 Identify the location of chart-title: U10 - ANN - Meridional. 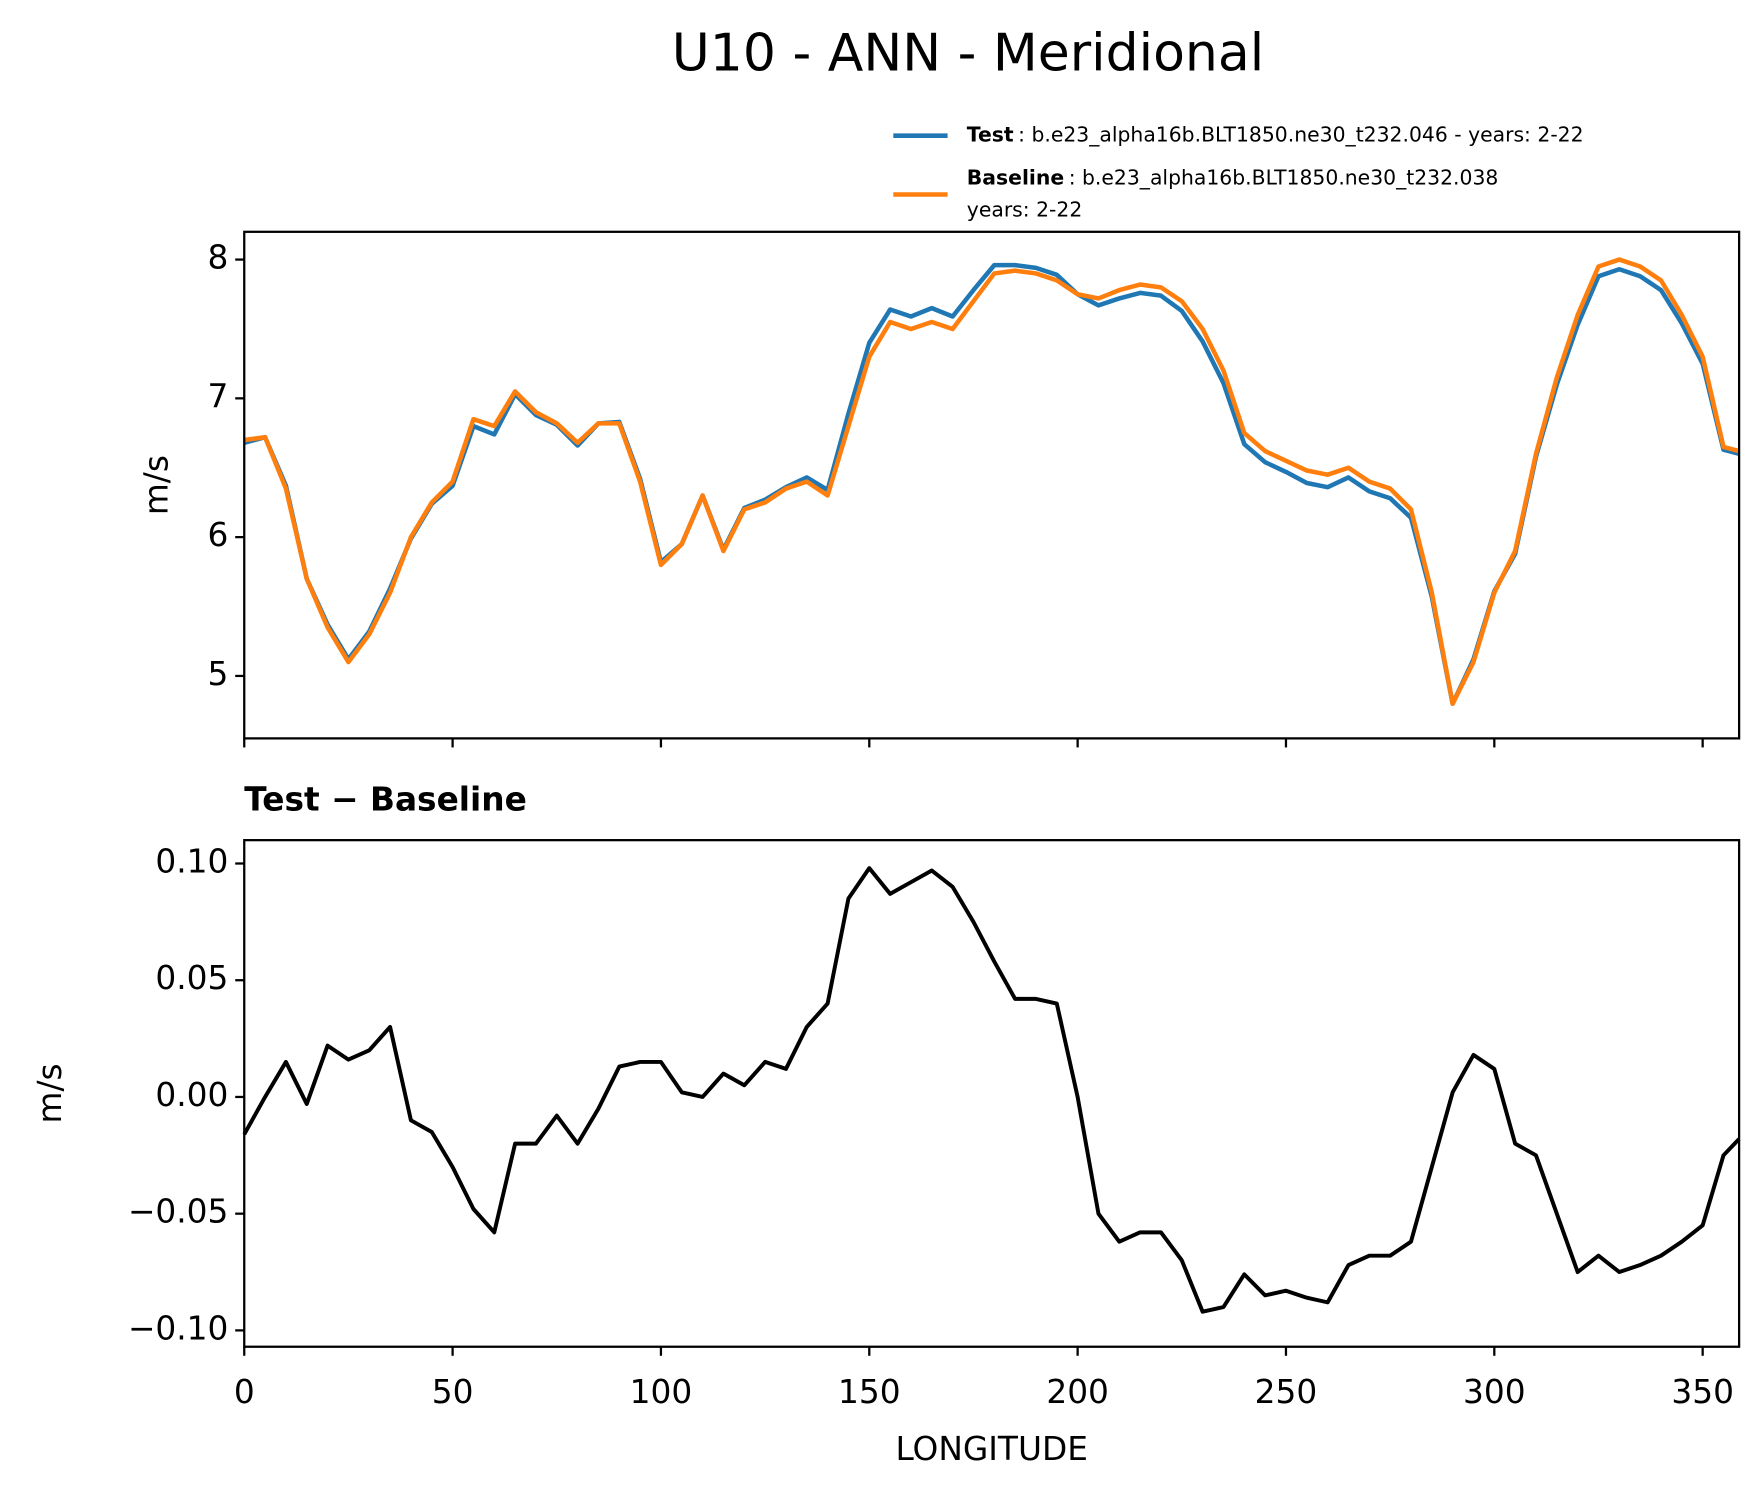
(968, 54).